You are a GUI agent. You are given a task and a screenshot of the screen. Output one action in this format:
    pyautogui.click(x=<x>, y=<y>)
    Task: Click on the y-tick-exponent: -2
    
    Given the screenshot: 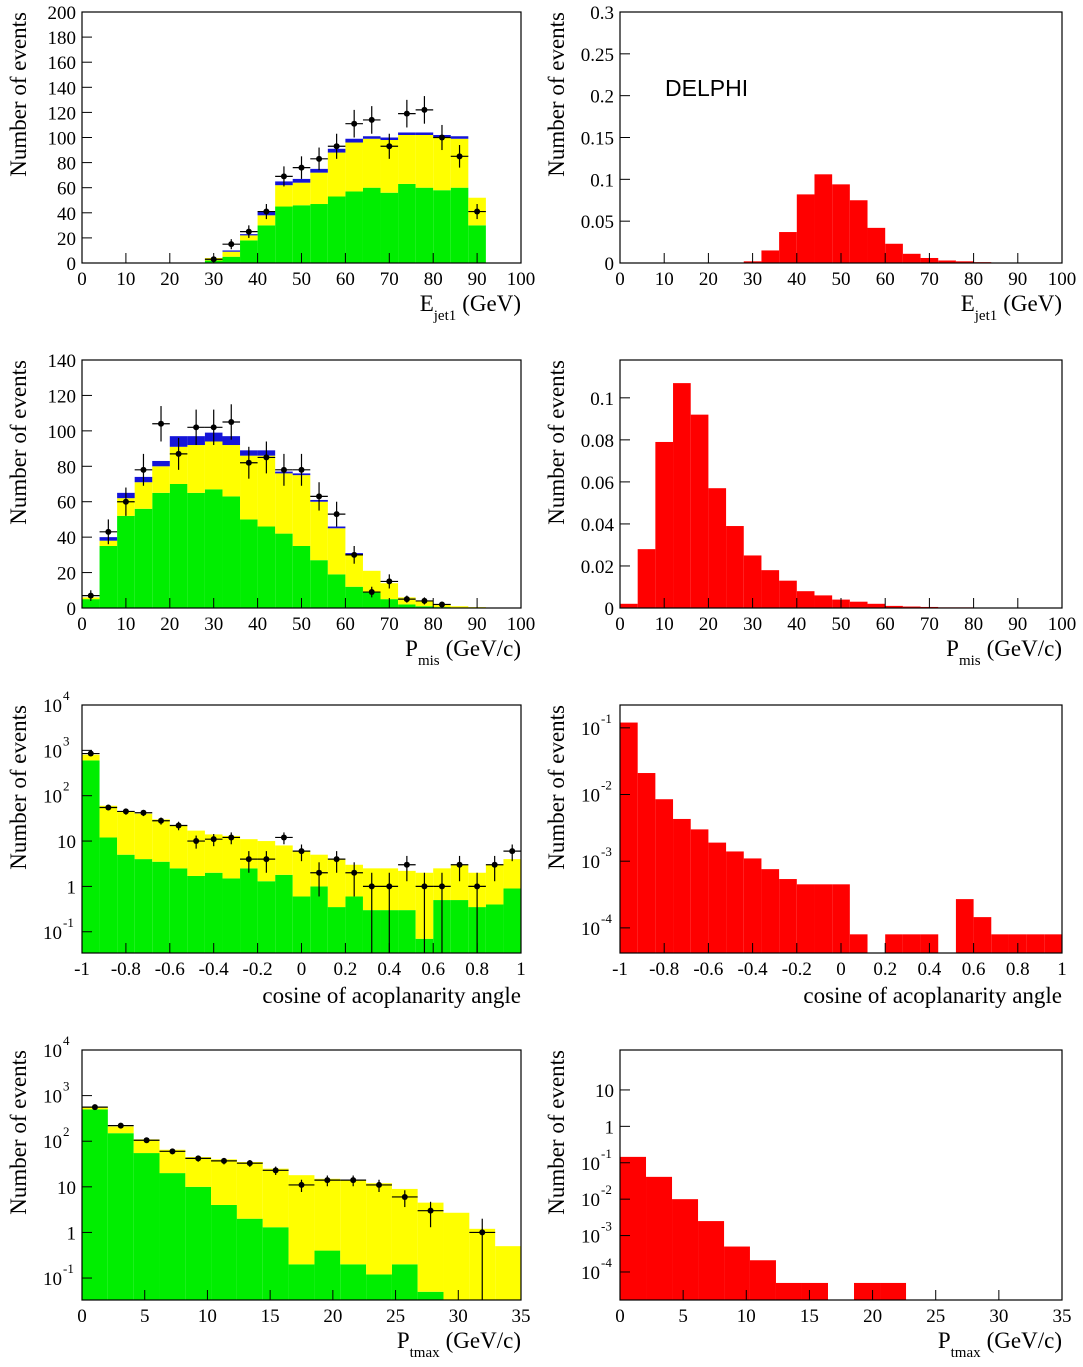 What is the action you would take?
    pyautogui.click(x=606, y=1189)
    